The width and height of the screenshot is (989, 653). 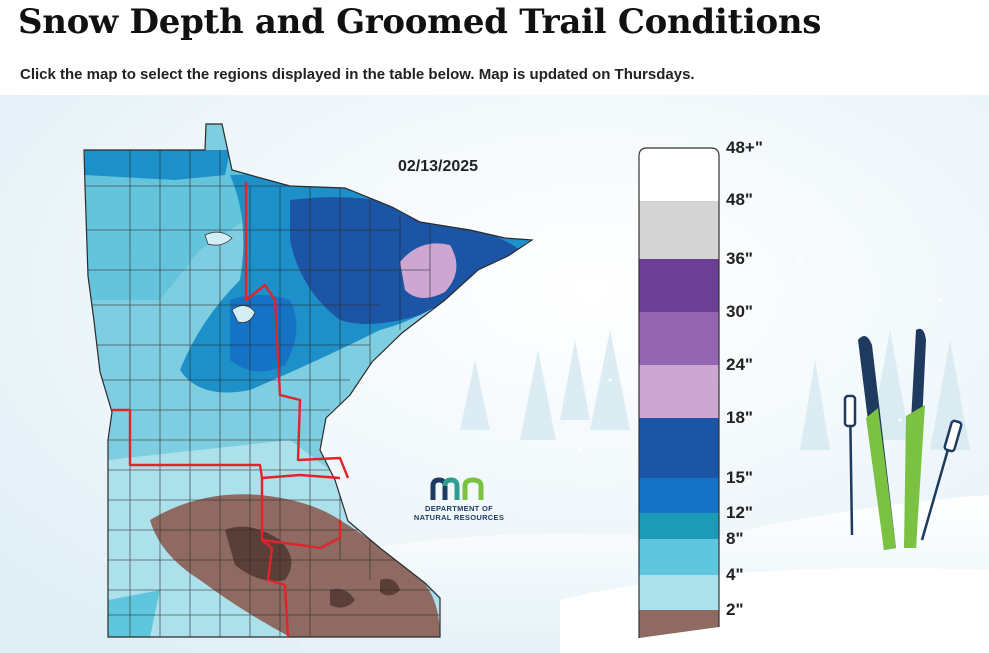 What do you see at coordinates (679, 632) in the screenshot?
I see `legend-band-tip` at bounding box center [679, 632].